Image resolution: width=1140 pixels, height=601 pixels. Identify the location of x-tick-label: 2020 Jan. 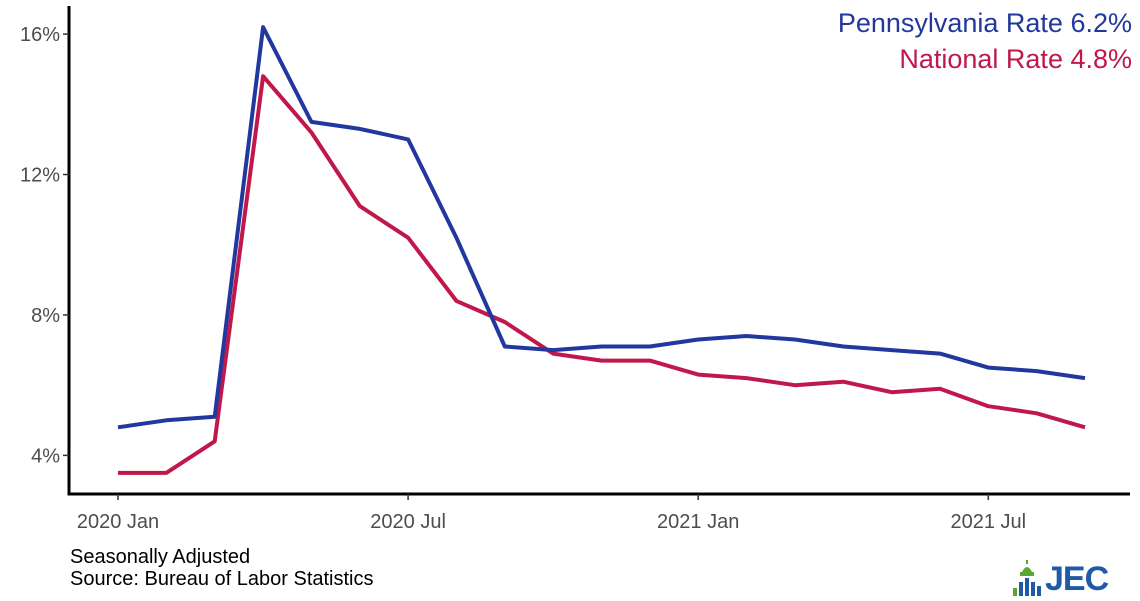
(118, 522).